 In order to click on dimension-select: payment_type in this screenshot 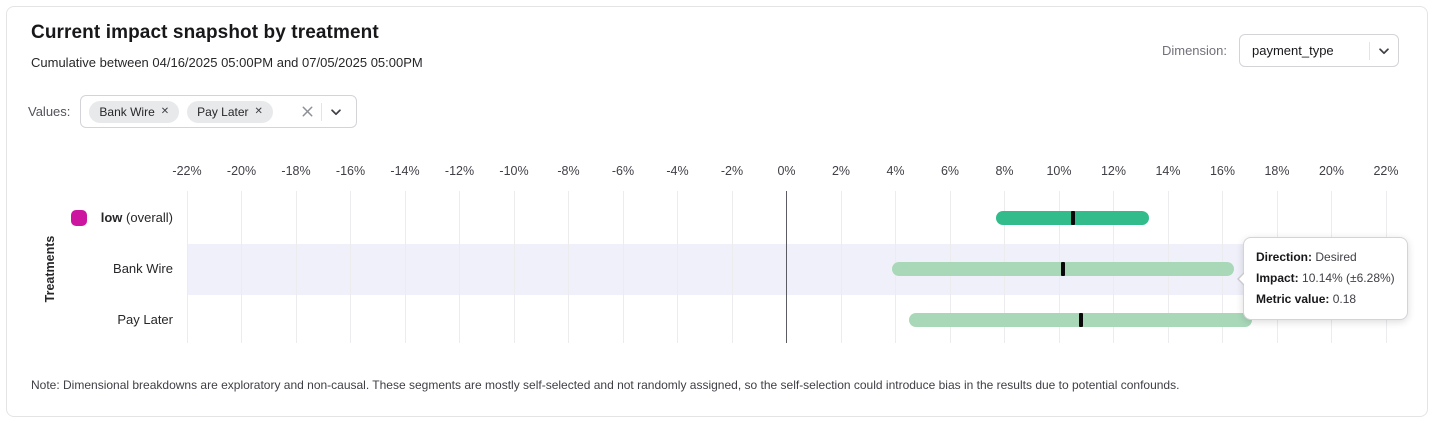, I will do `click(1319, 50)`.